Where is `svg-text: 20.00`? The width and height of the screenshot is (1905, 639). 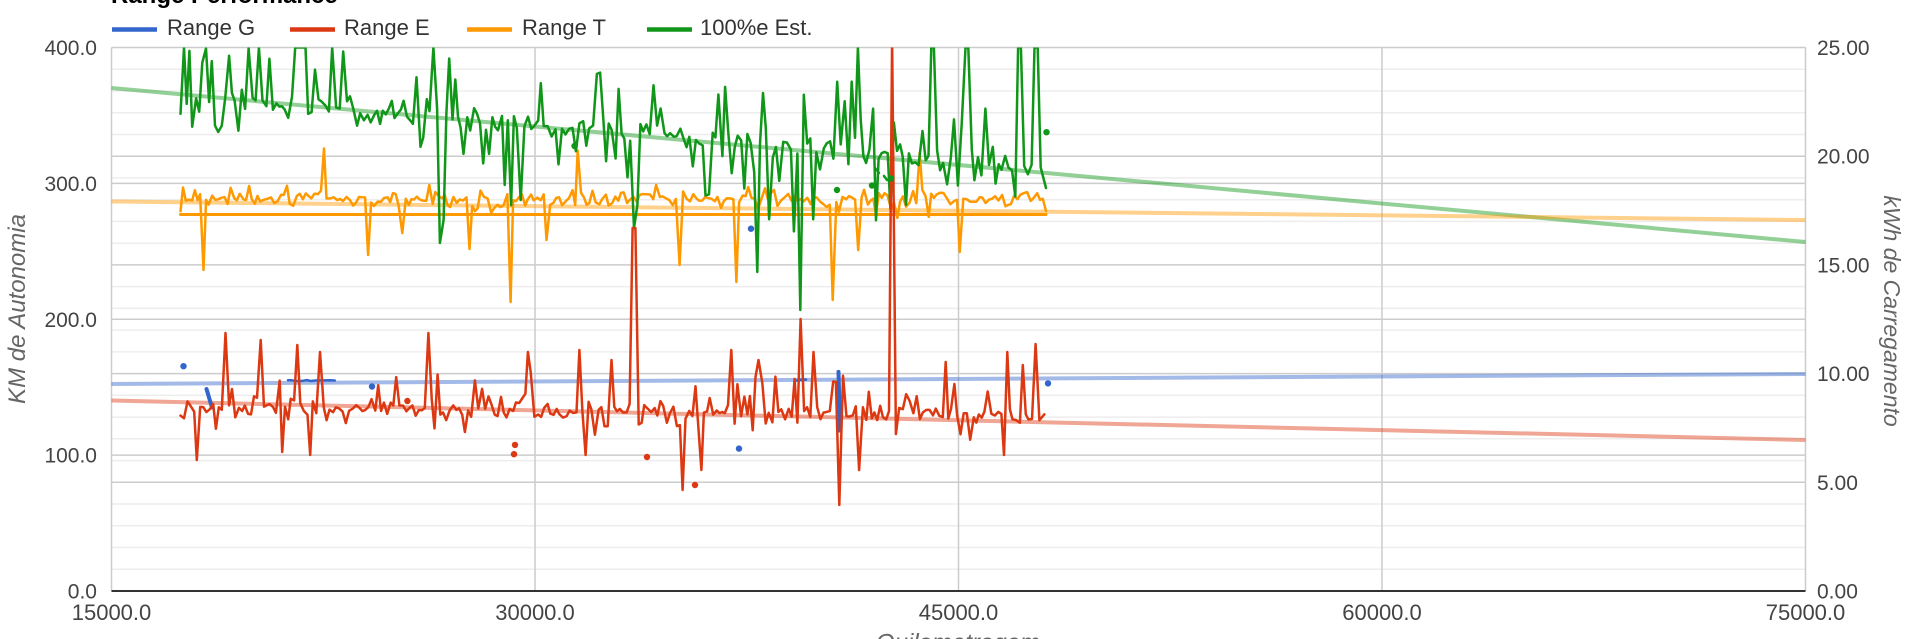 svg-text: 20.00 is located at coordinates (1843, 157).